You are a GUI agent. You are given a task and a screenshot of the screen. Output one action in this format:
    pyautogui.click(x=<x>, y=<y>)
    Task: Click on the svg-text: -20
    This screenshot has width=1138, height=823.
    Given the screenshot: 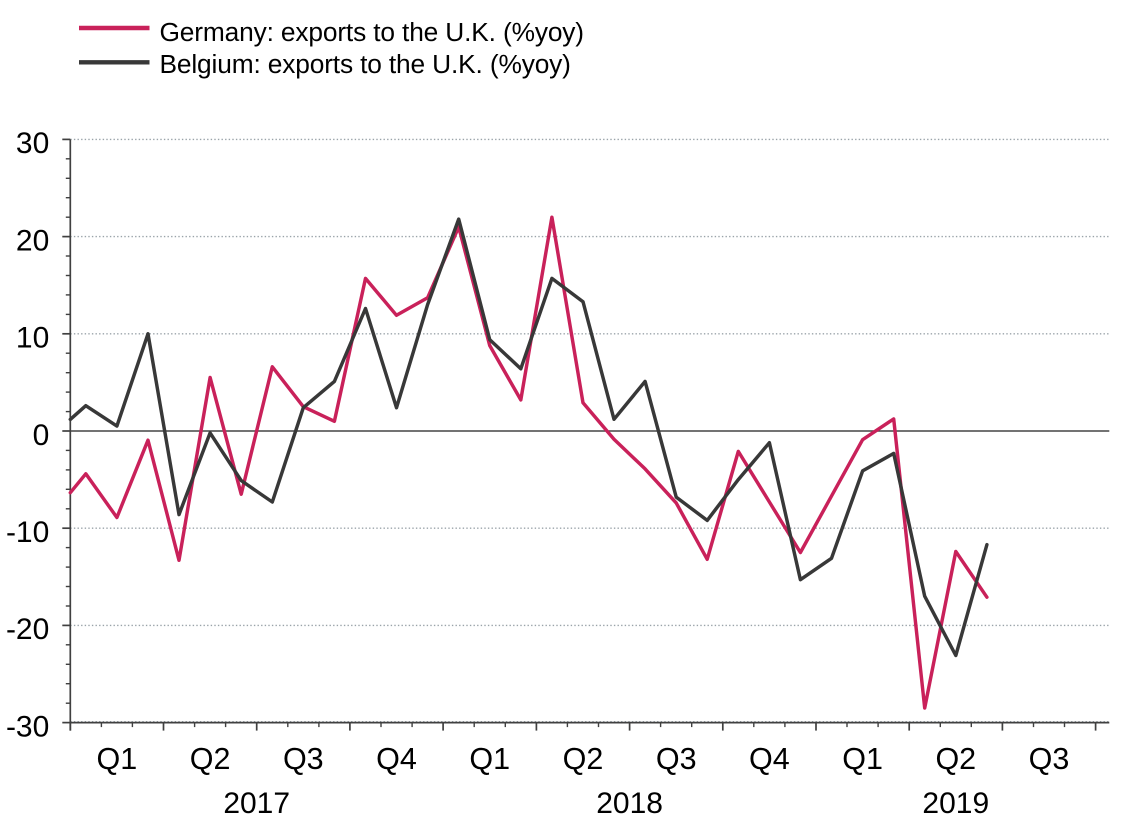 What is the action you would take?
    pyautogui.click(x=27, y=629)
    